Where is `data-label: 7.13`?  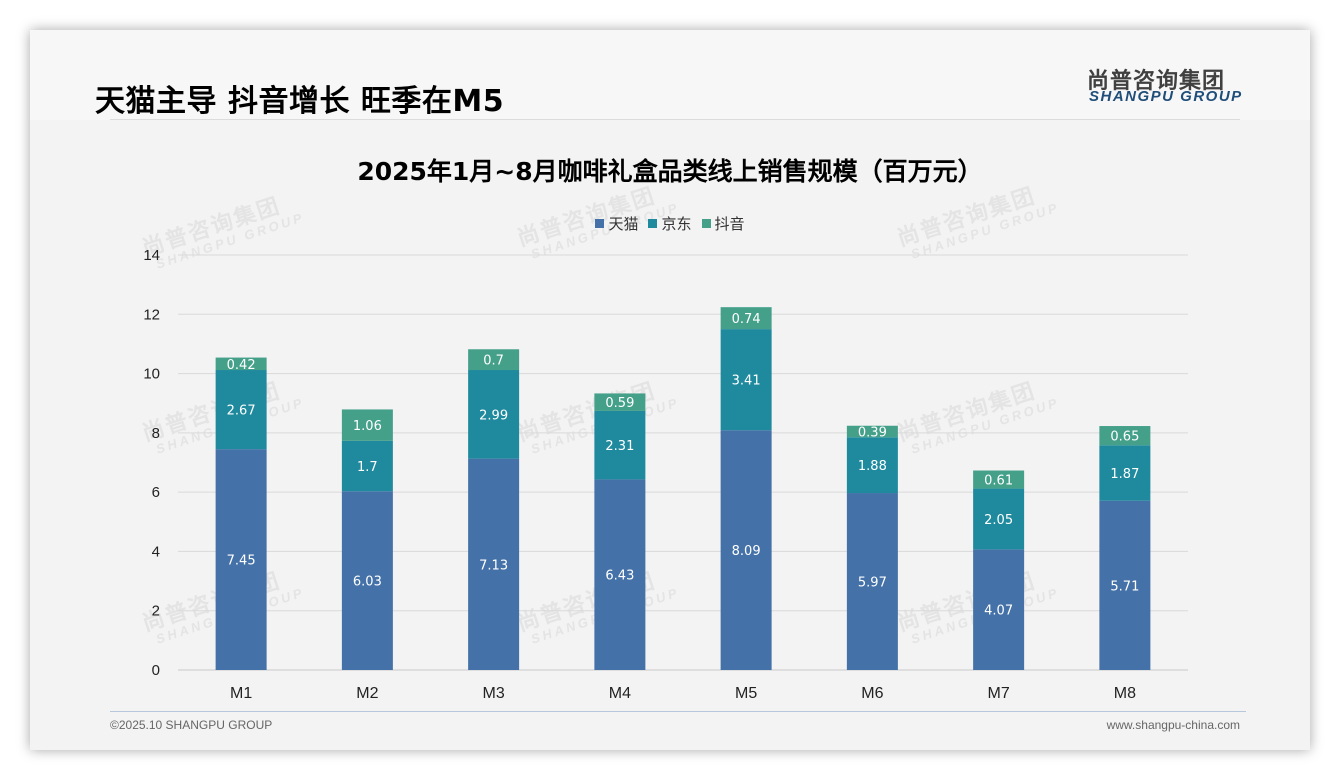 data-label: 7.13 is located at coordinates (493, 565).